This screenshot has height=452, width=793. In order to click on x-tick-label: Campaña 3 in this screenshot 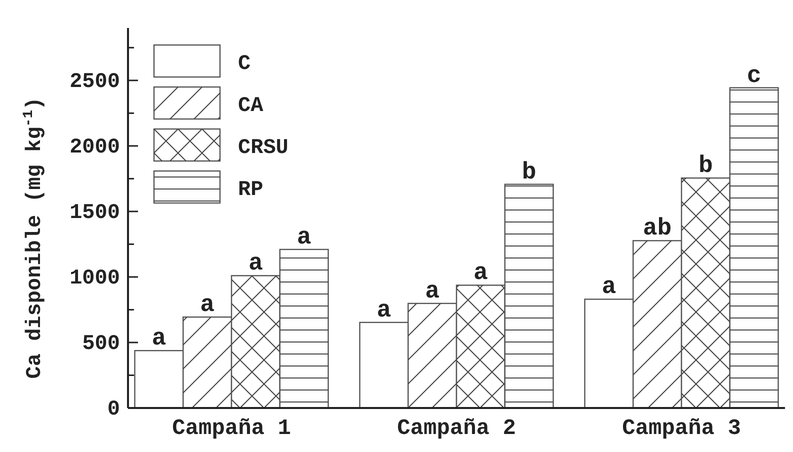, I will do `click(681, 429)`.